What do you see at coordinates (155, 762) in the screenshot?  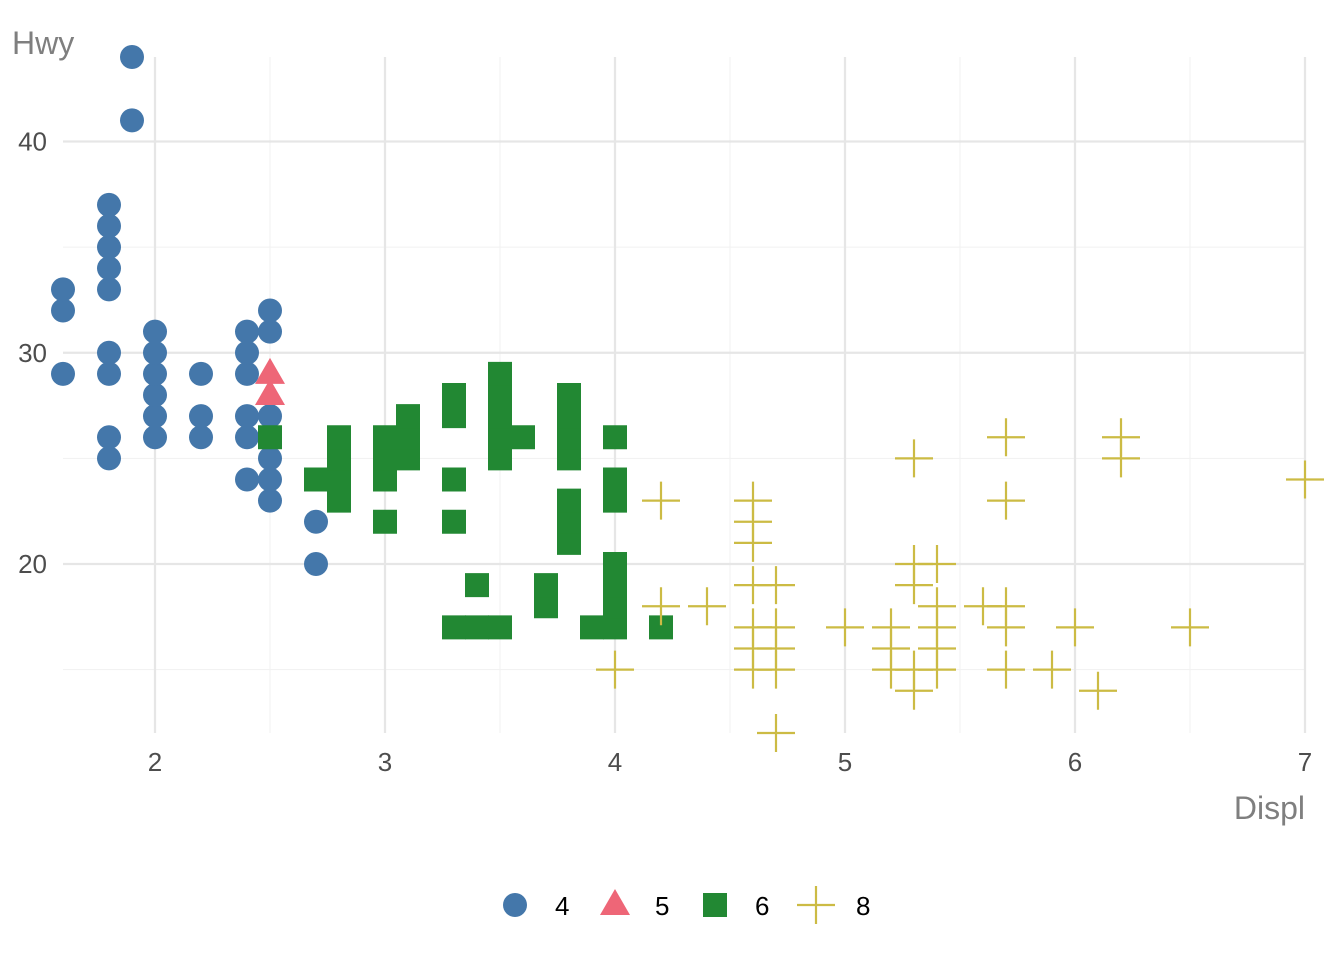 I see `x-tick-label: 2` at bounding box center [155, 762].